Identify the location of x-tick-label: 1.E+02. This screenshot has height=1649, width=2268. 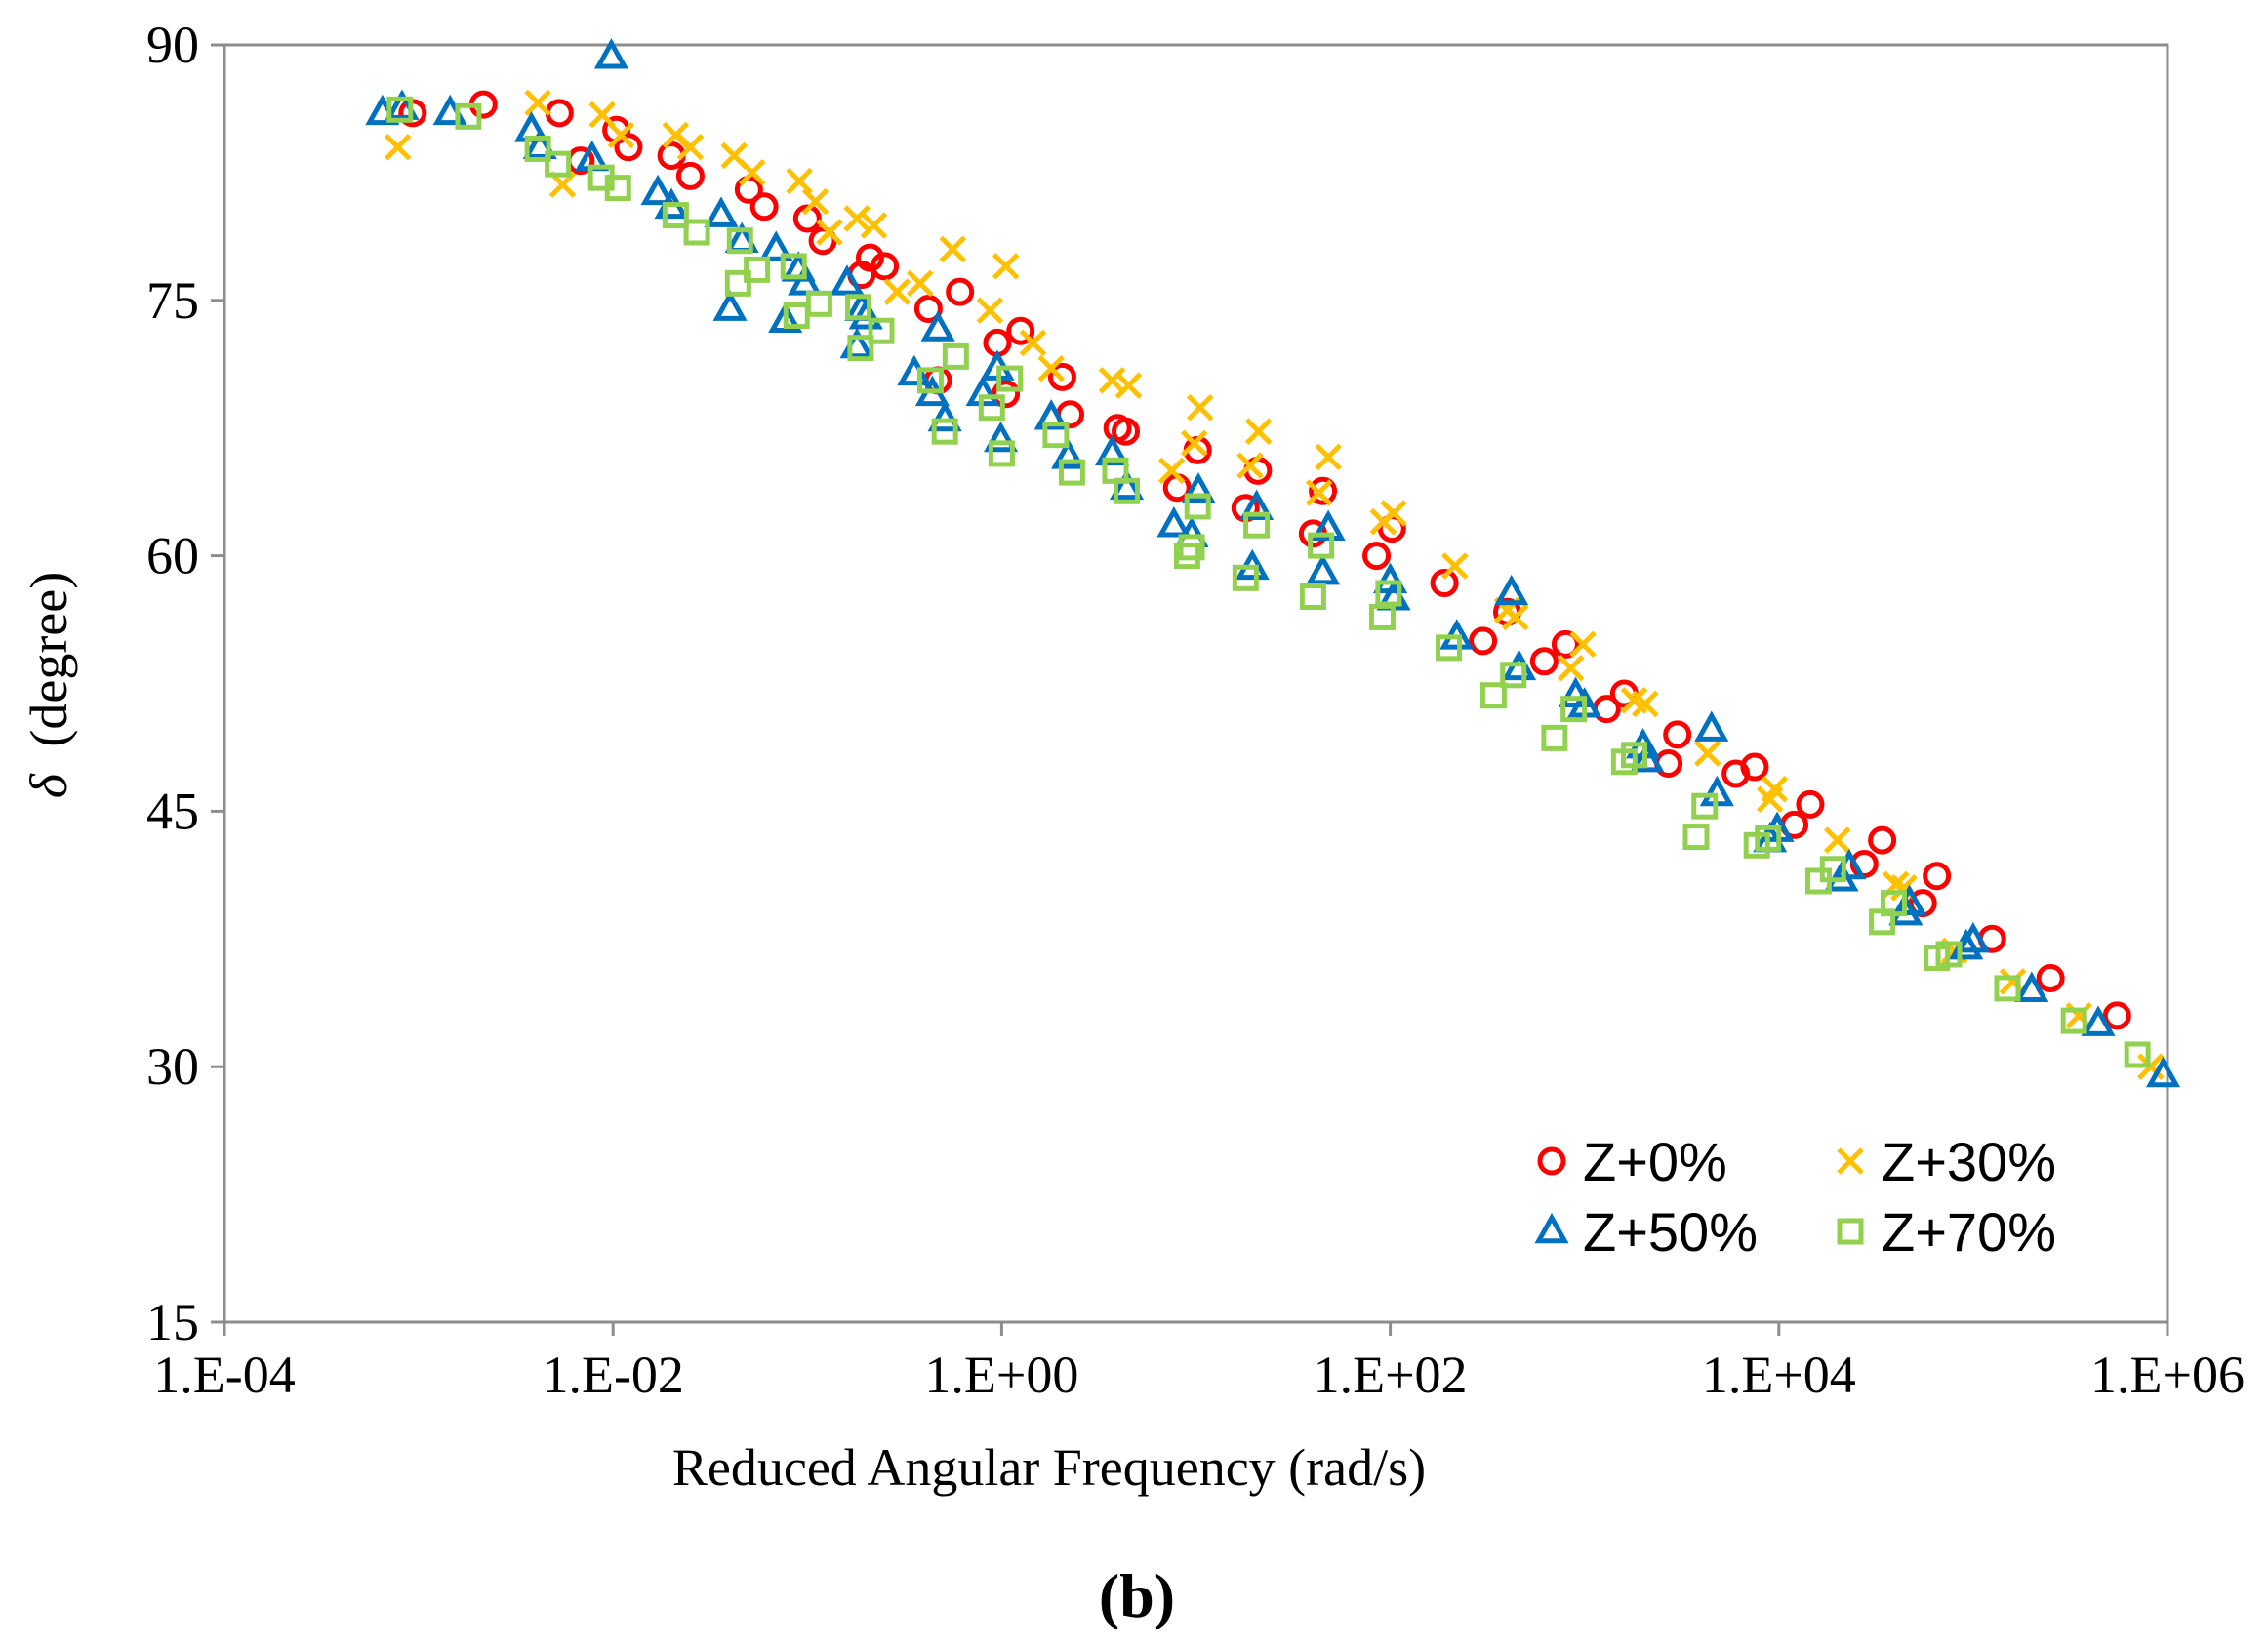
(1391, 1375).